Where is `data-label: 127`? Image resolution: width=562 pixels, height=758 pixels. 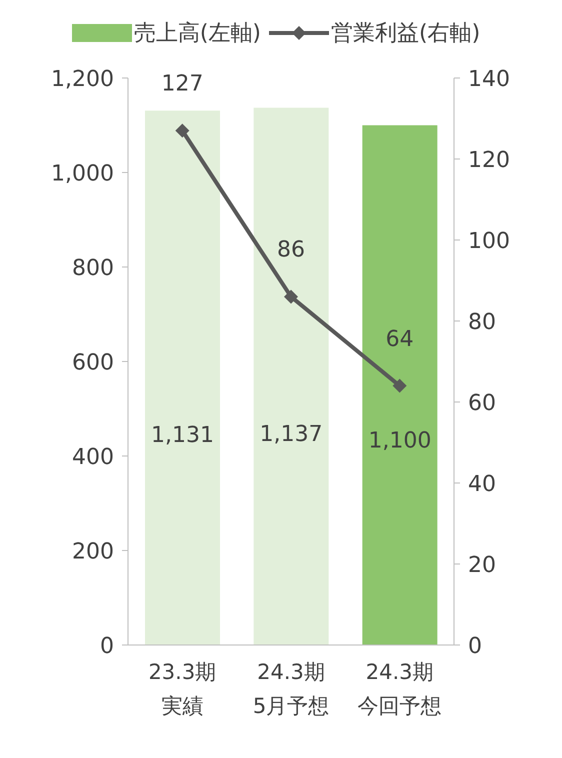 data-label: 127 is located at coordinates (182, 84).